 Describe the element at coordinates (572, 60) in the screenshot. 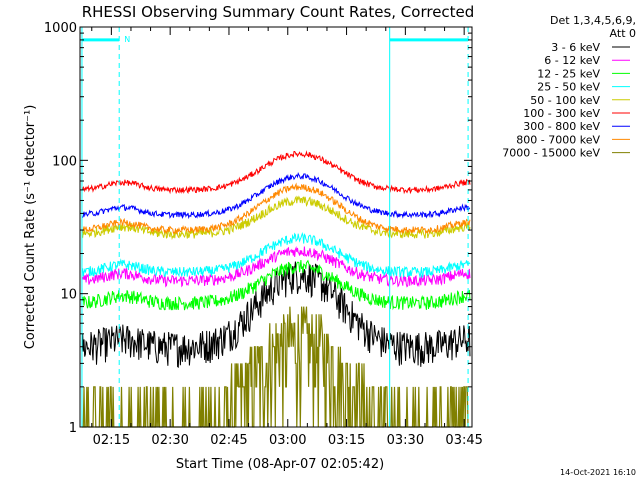

I see `legend-label: 6 - 12 keV` at that location.